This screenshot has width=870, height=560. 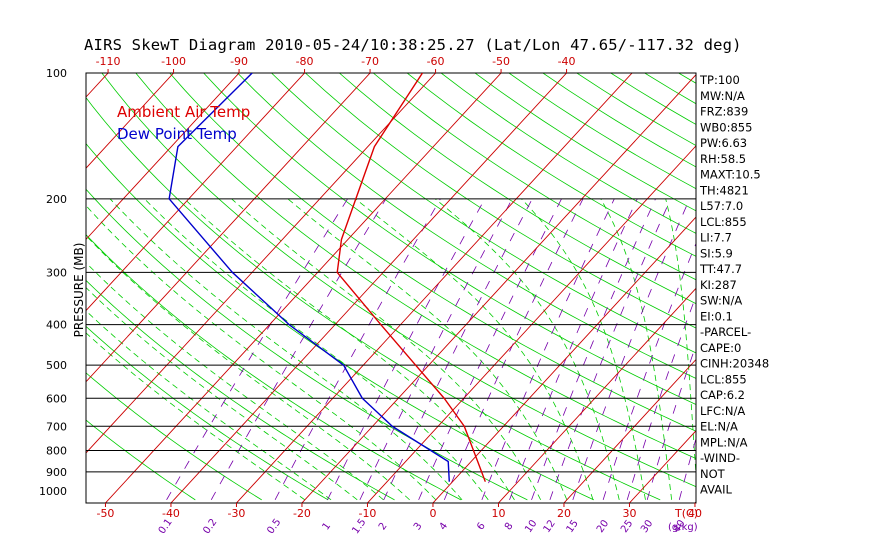 I want to click on stat-item: CAPE:0, so click(x=720, y=348).